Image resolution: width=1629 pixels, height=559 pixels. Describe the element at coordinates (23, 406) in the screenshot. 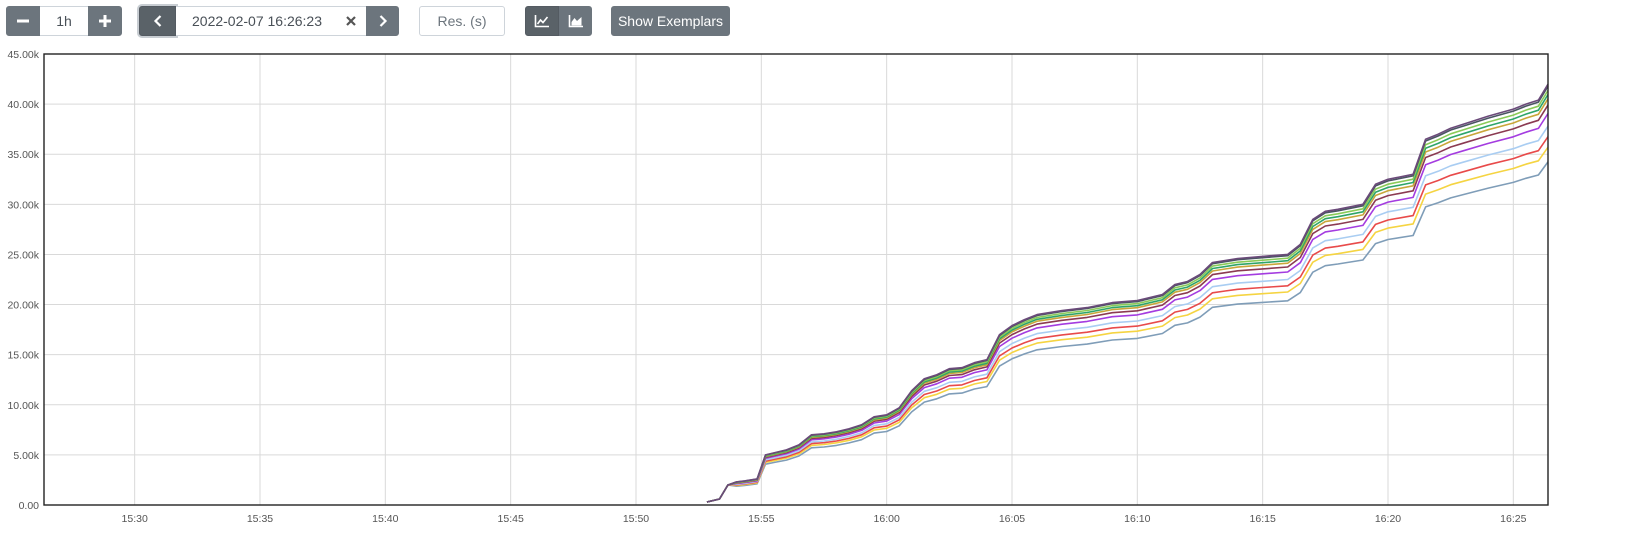

I see `y-tick-label: 10.00k` at that location.